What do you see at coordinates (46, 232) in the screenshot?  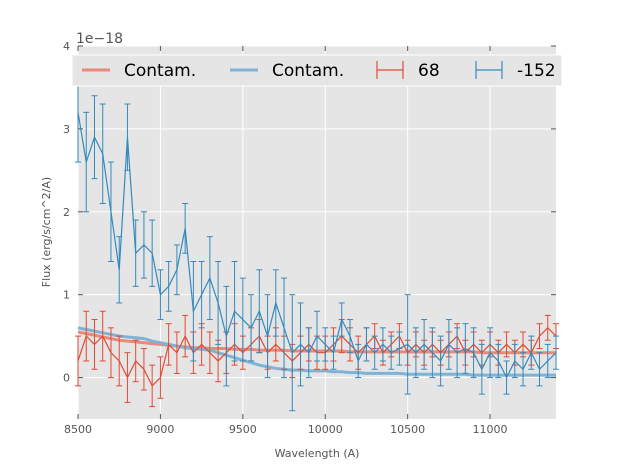 I see `y-axis-label: Flux (erg/s/cm^2/A)` at bounding box center [46, 232].